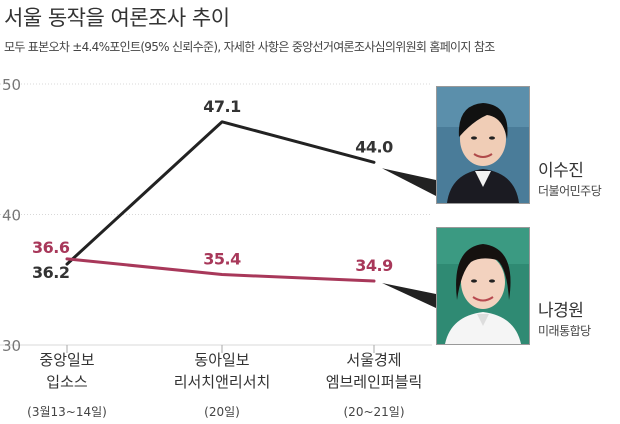 The image size is (620, 424). What do you see at coordinates (373, 360) in the screenshot?
I see `x-category-label: 서울경제` at bounding box center [373, 360].